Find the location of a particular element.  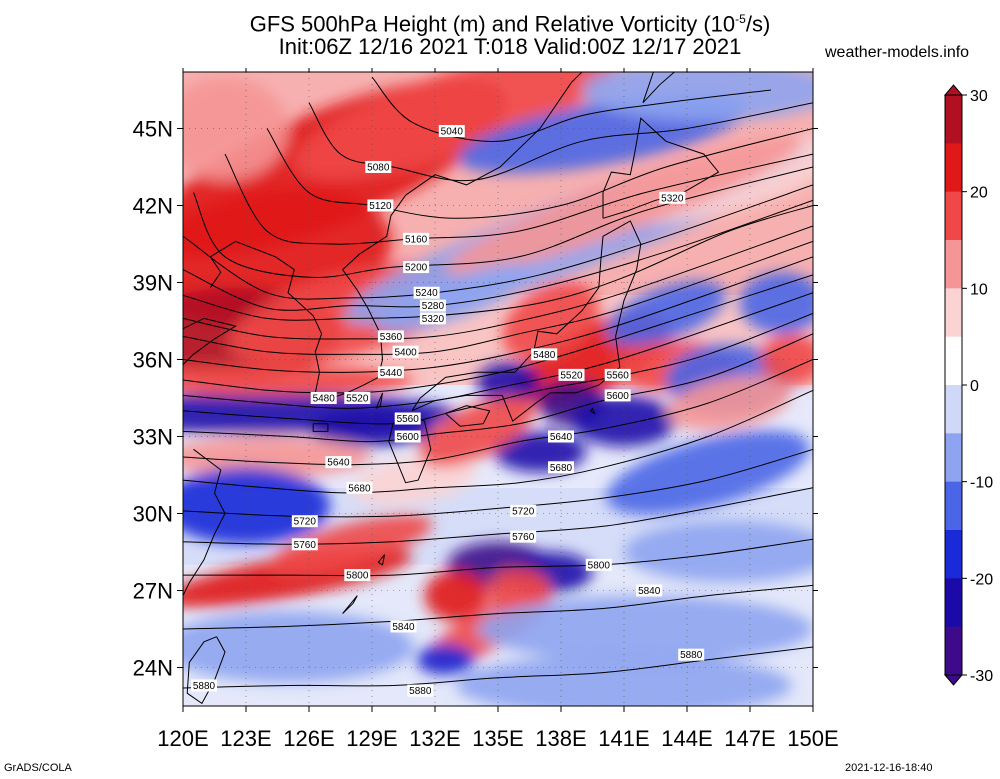

lat-tick-label: 27N is located at coordinates (153, 590).